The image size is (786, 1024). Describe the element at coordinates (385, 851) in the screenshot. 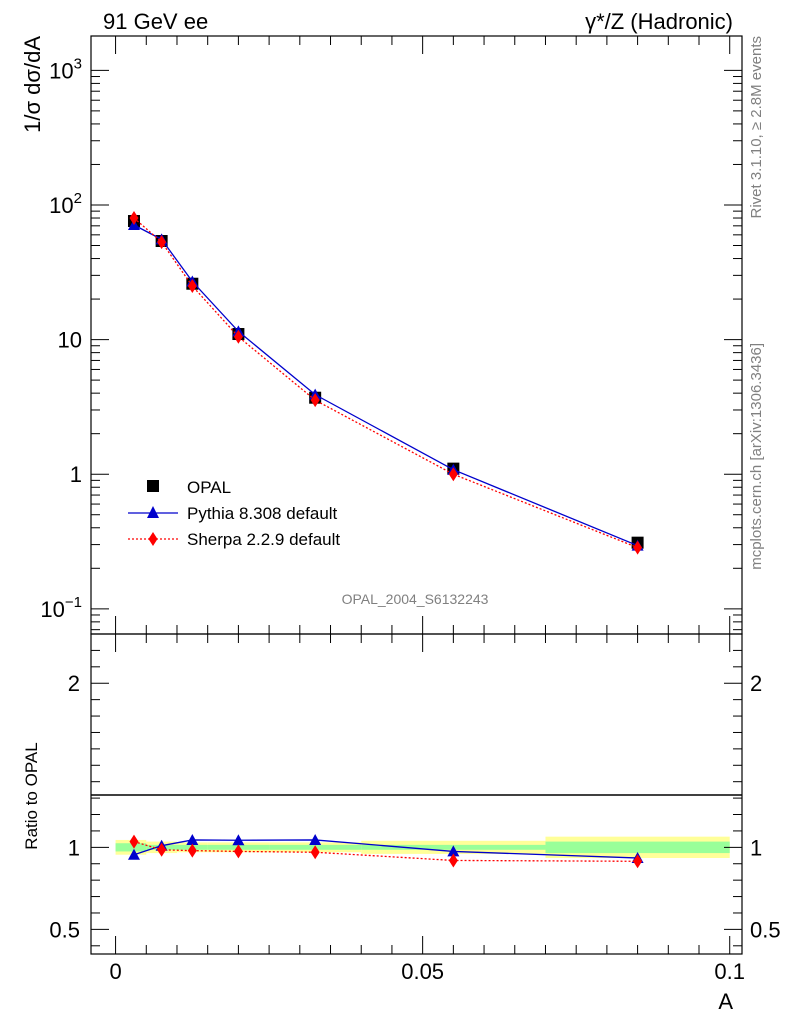

I see `ratio-series-group` at that location.